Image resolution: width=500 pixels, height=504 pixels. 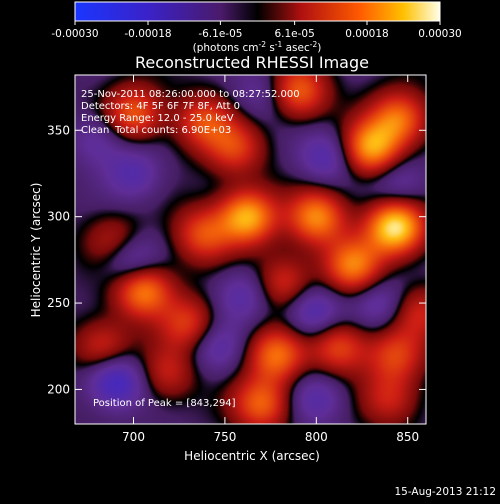 What do you see at coordinates (164, 403) in the screenshot?
I see `peak-position-label: Position of Peak = [843,294]` at bounding box center [164, 403].